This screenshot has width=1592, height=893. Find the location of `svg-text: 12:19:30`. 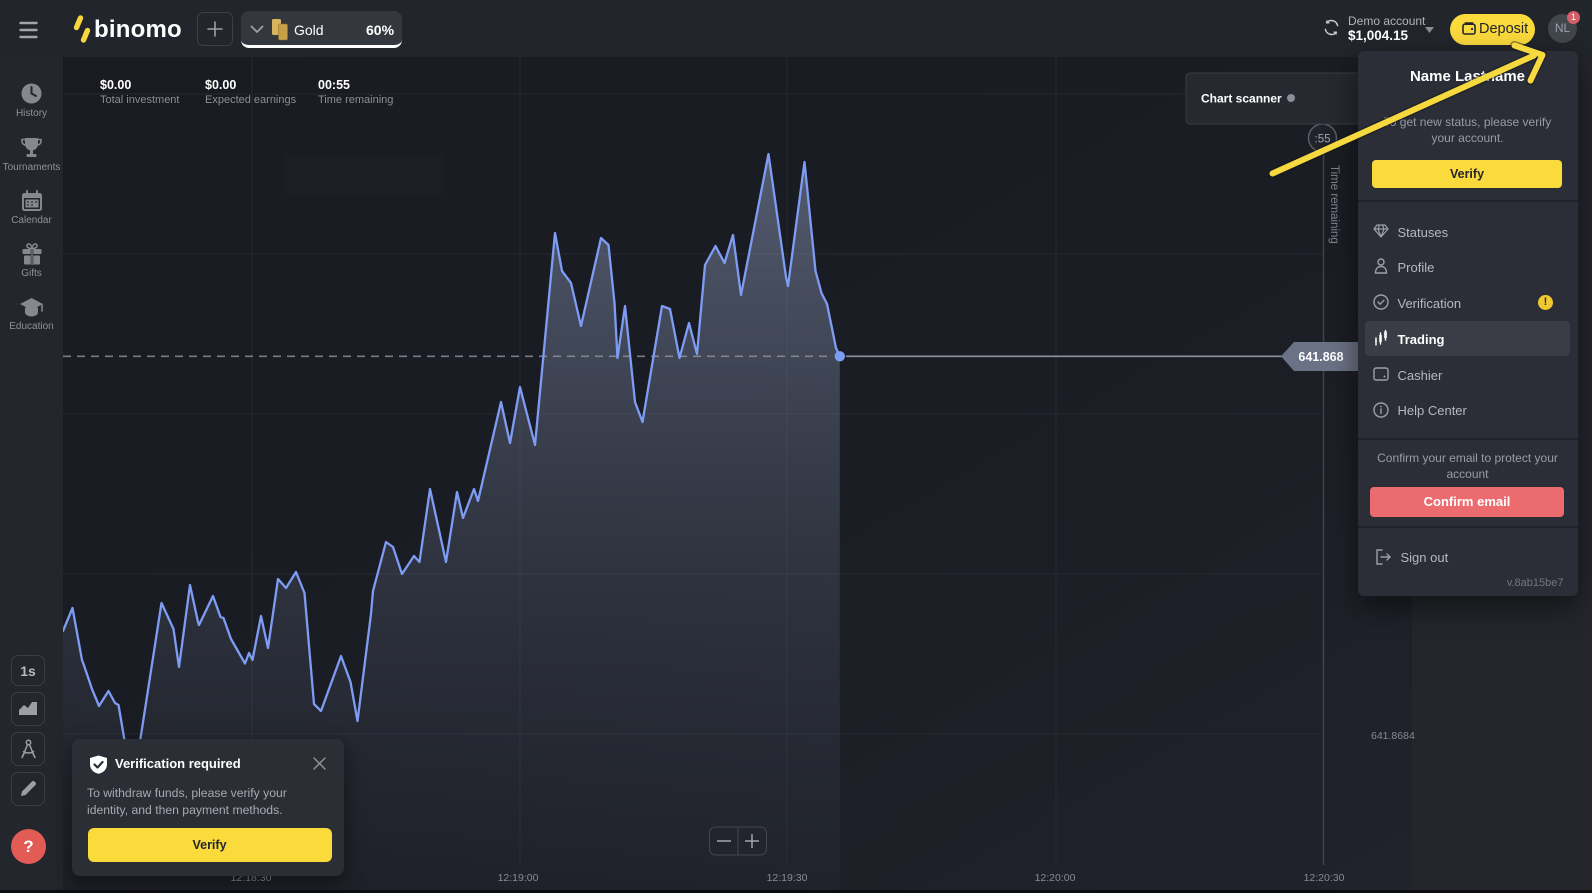

svg-text: 12:19:30 is located at coordinates (787, 878).